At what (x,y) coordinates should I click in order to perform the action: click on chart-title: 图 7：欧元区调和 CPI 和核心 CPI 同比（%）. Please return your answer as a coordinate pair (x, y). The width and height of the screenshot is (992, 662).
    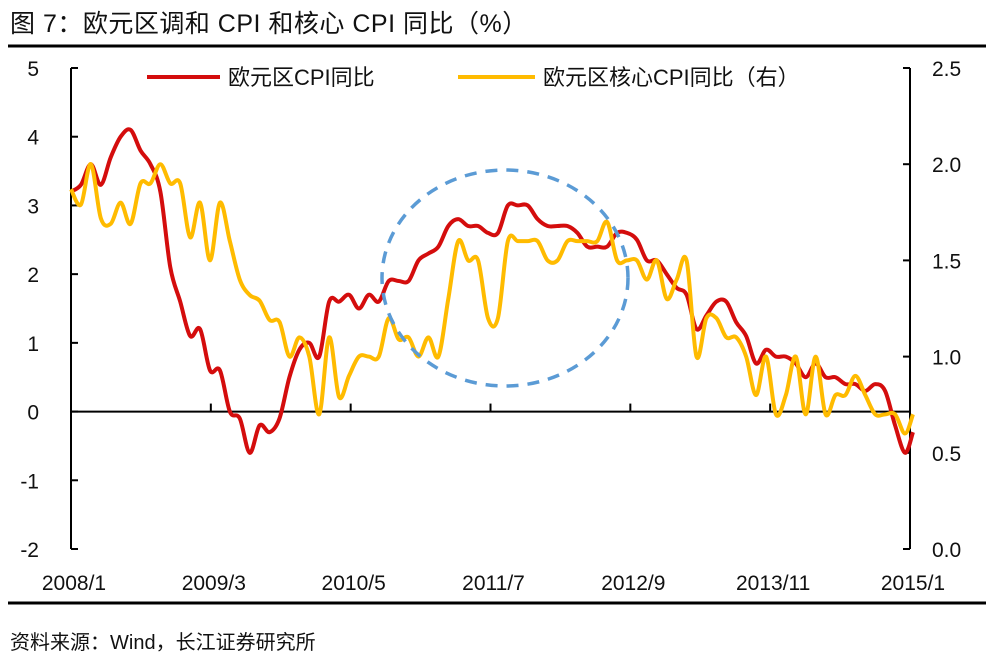
    Looking at the image, I should click on (269, 24).